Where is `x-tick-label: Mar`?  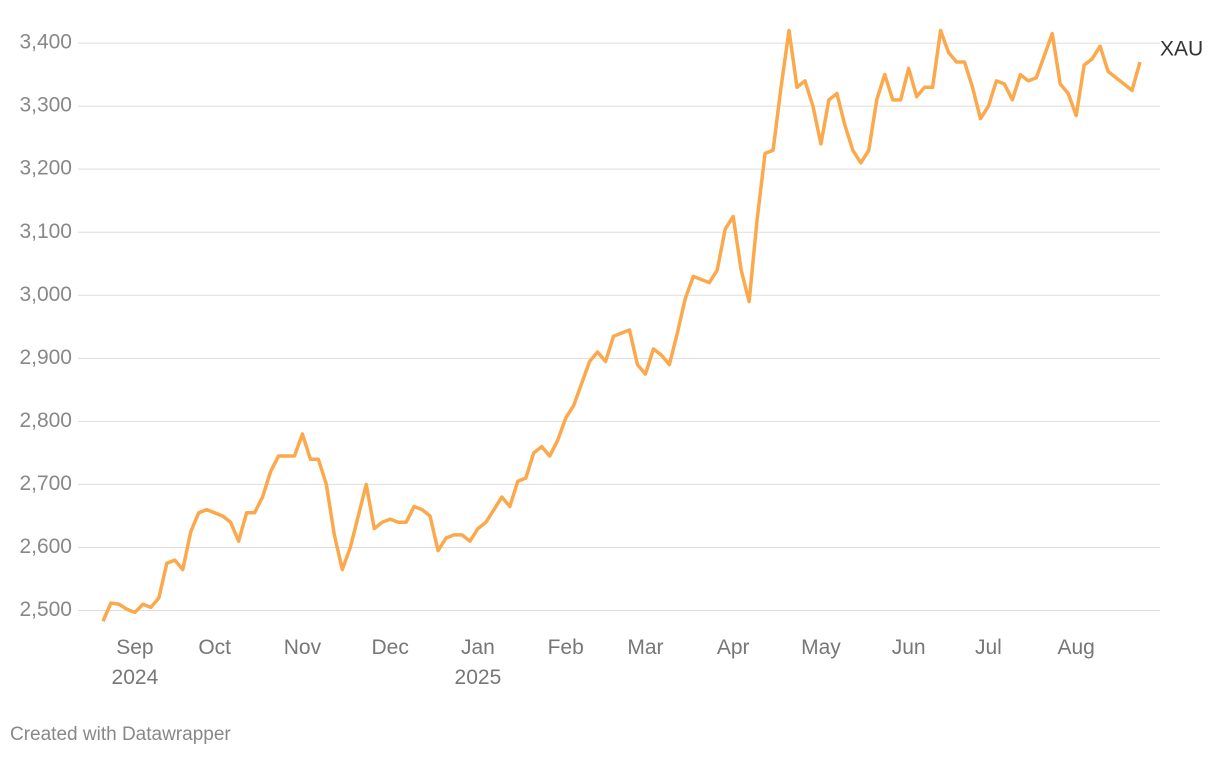
x-tick-label: Mar is located at coordinates (645, 647).